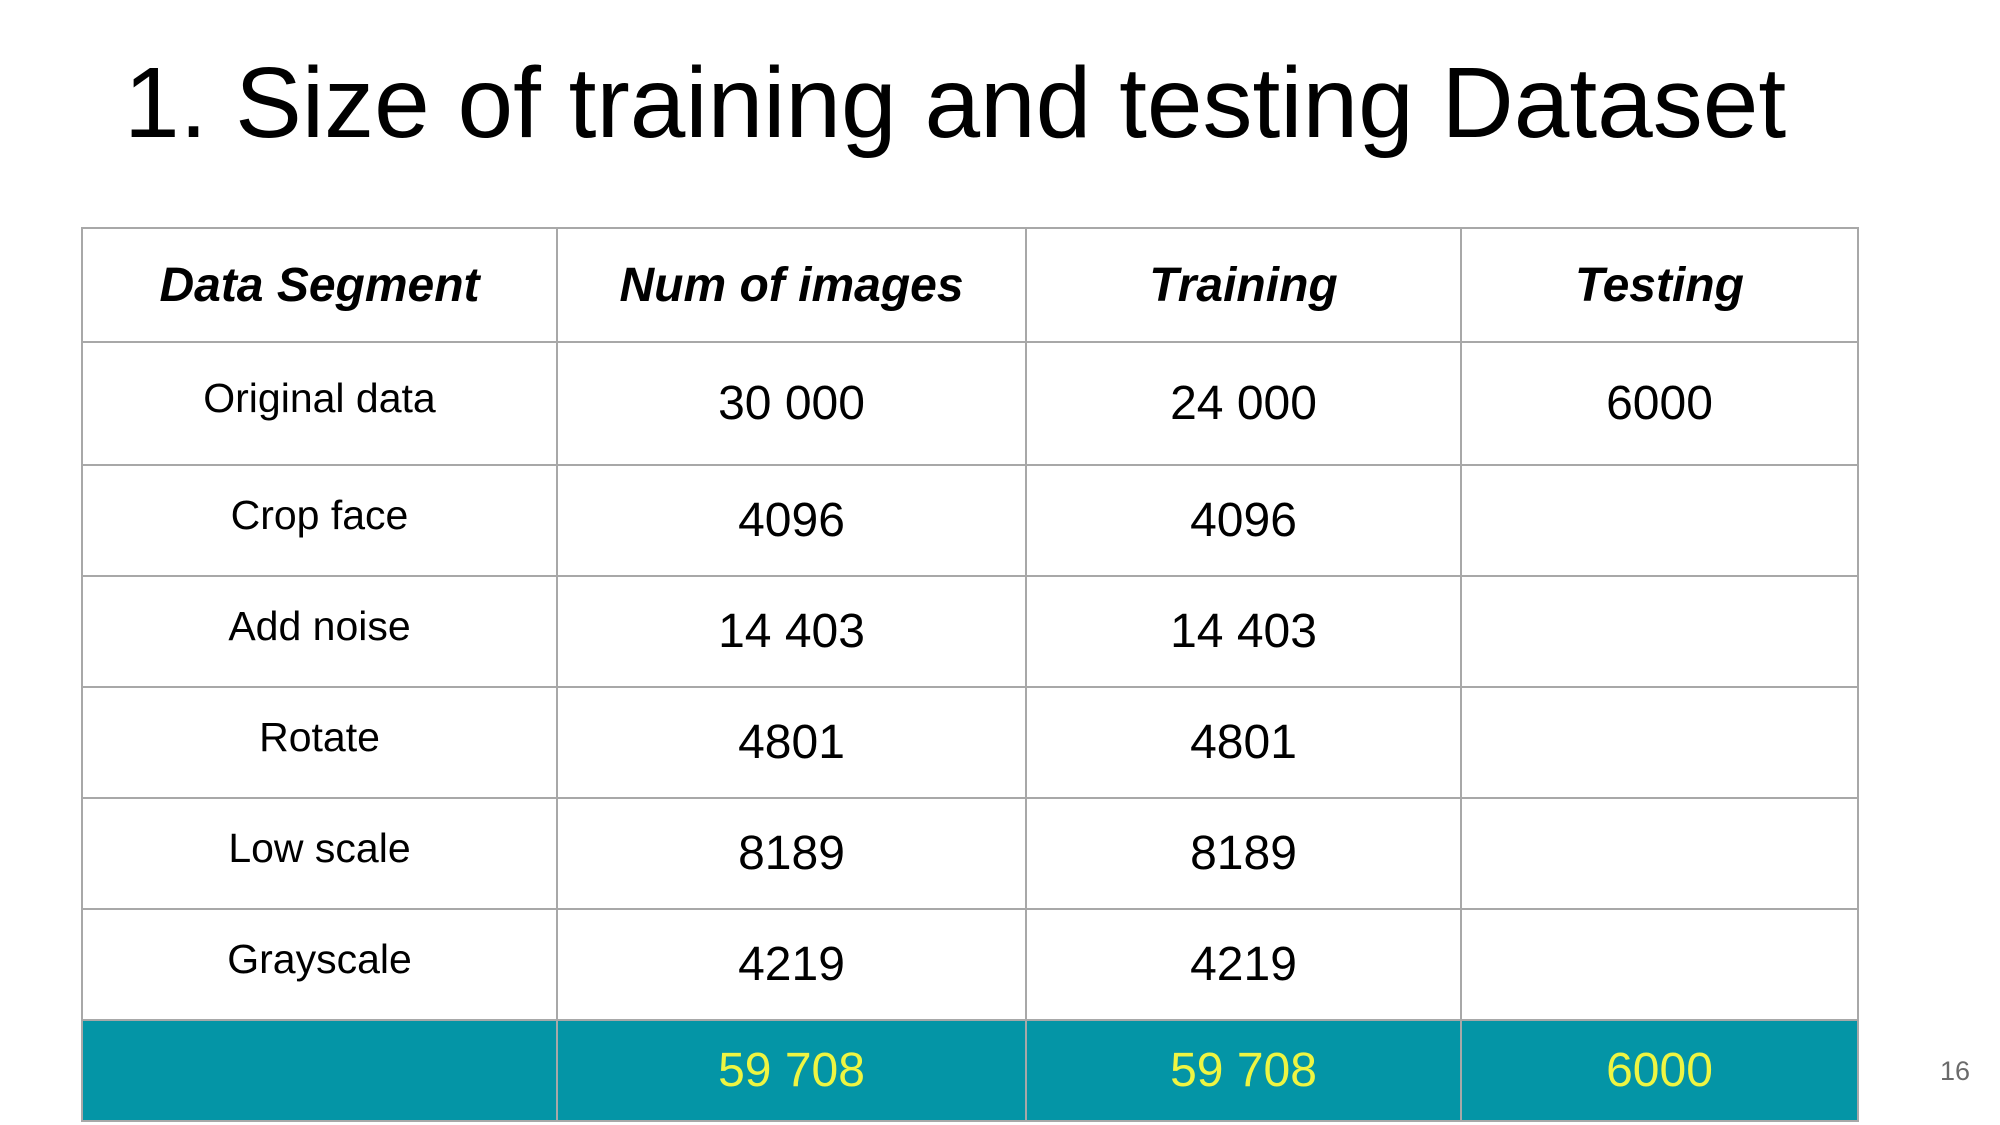  I want to click on table-row: Low scale 8189 8189, so click(970, 853).